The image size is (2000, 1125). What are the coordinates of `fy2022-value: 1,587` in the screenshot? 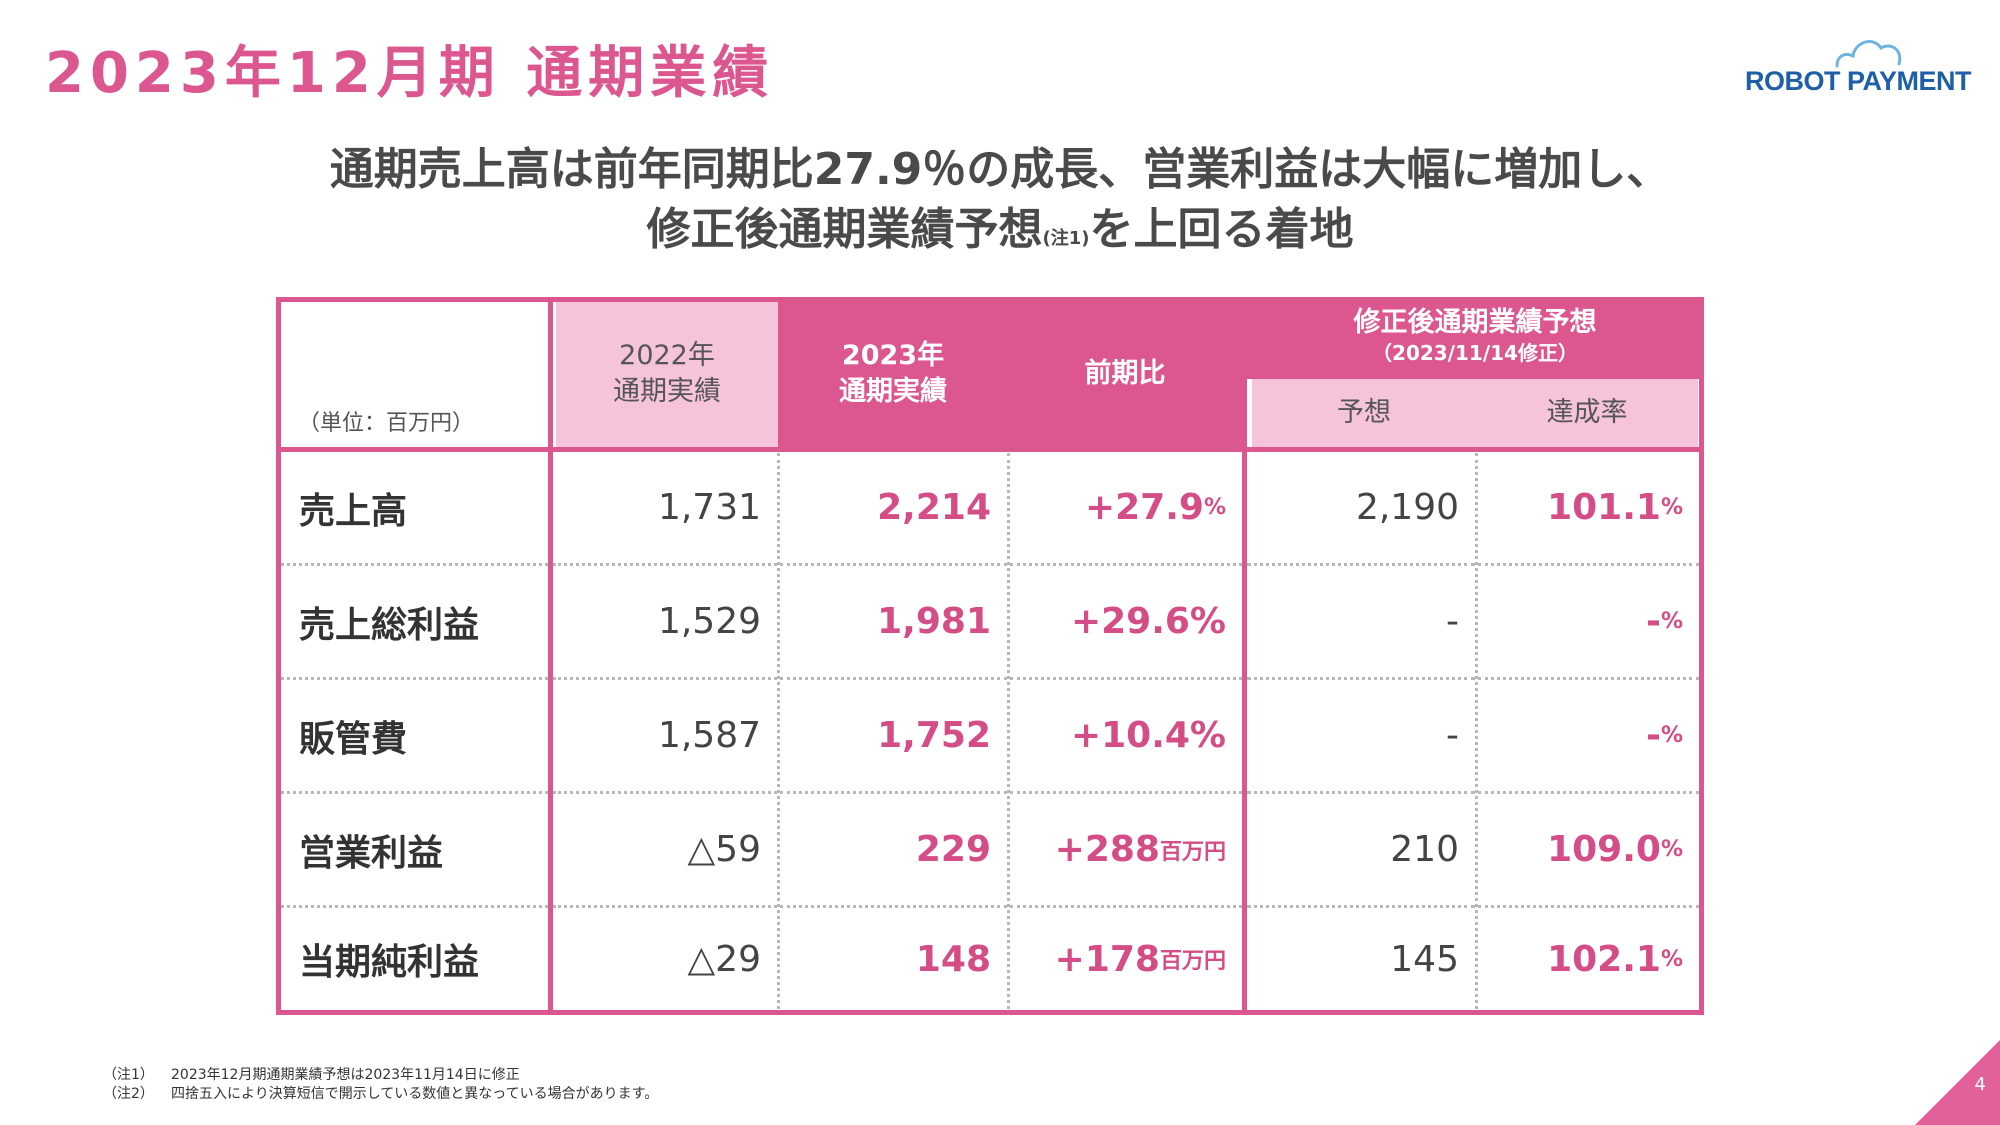 It's located at (665, 737).